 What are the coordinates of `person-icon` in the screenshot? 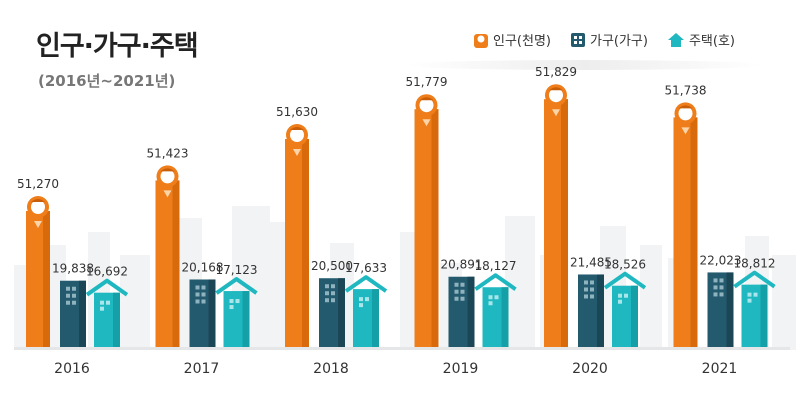 It's located at (481, 40).